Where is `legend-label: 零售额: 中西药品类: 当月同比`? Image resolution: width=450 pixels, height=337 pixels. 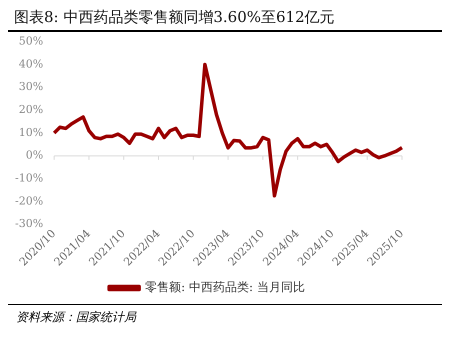
legend-label: 零售额: 中西药品类: 当月同比 is located at coordinates (225, 287).